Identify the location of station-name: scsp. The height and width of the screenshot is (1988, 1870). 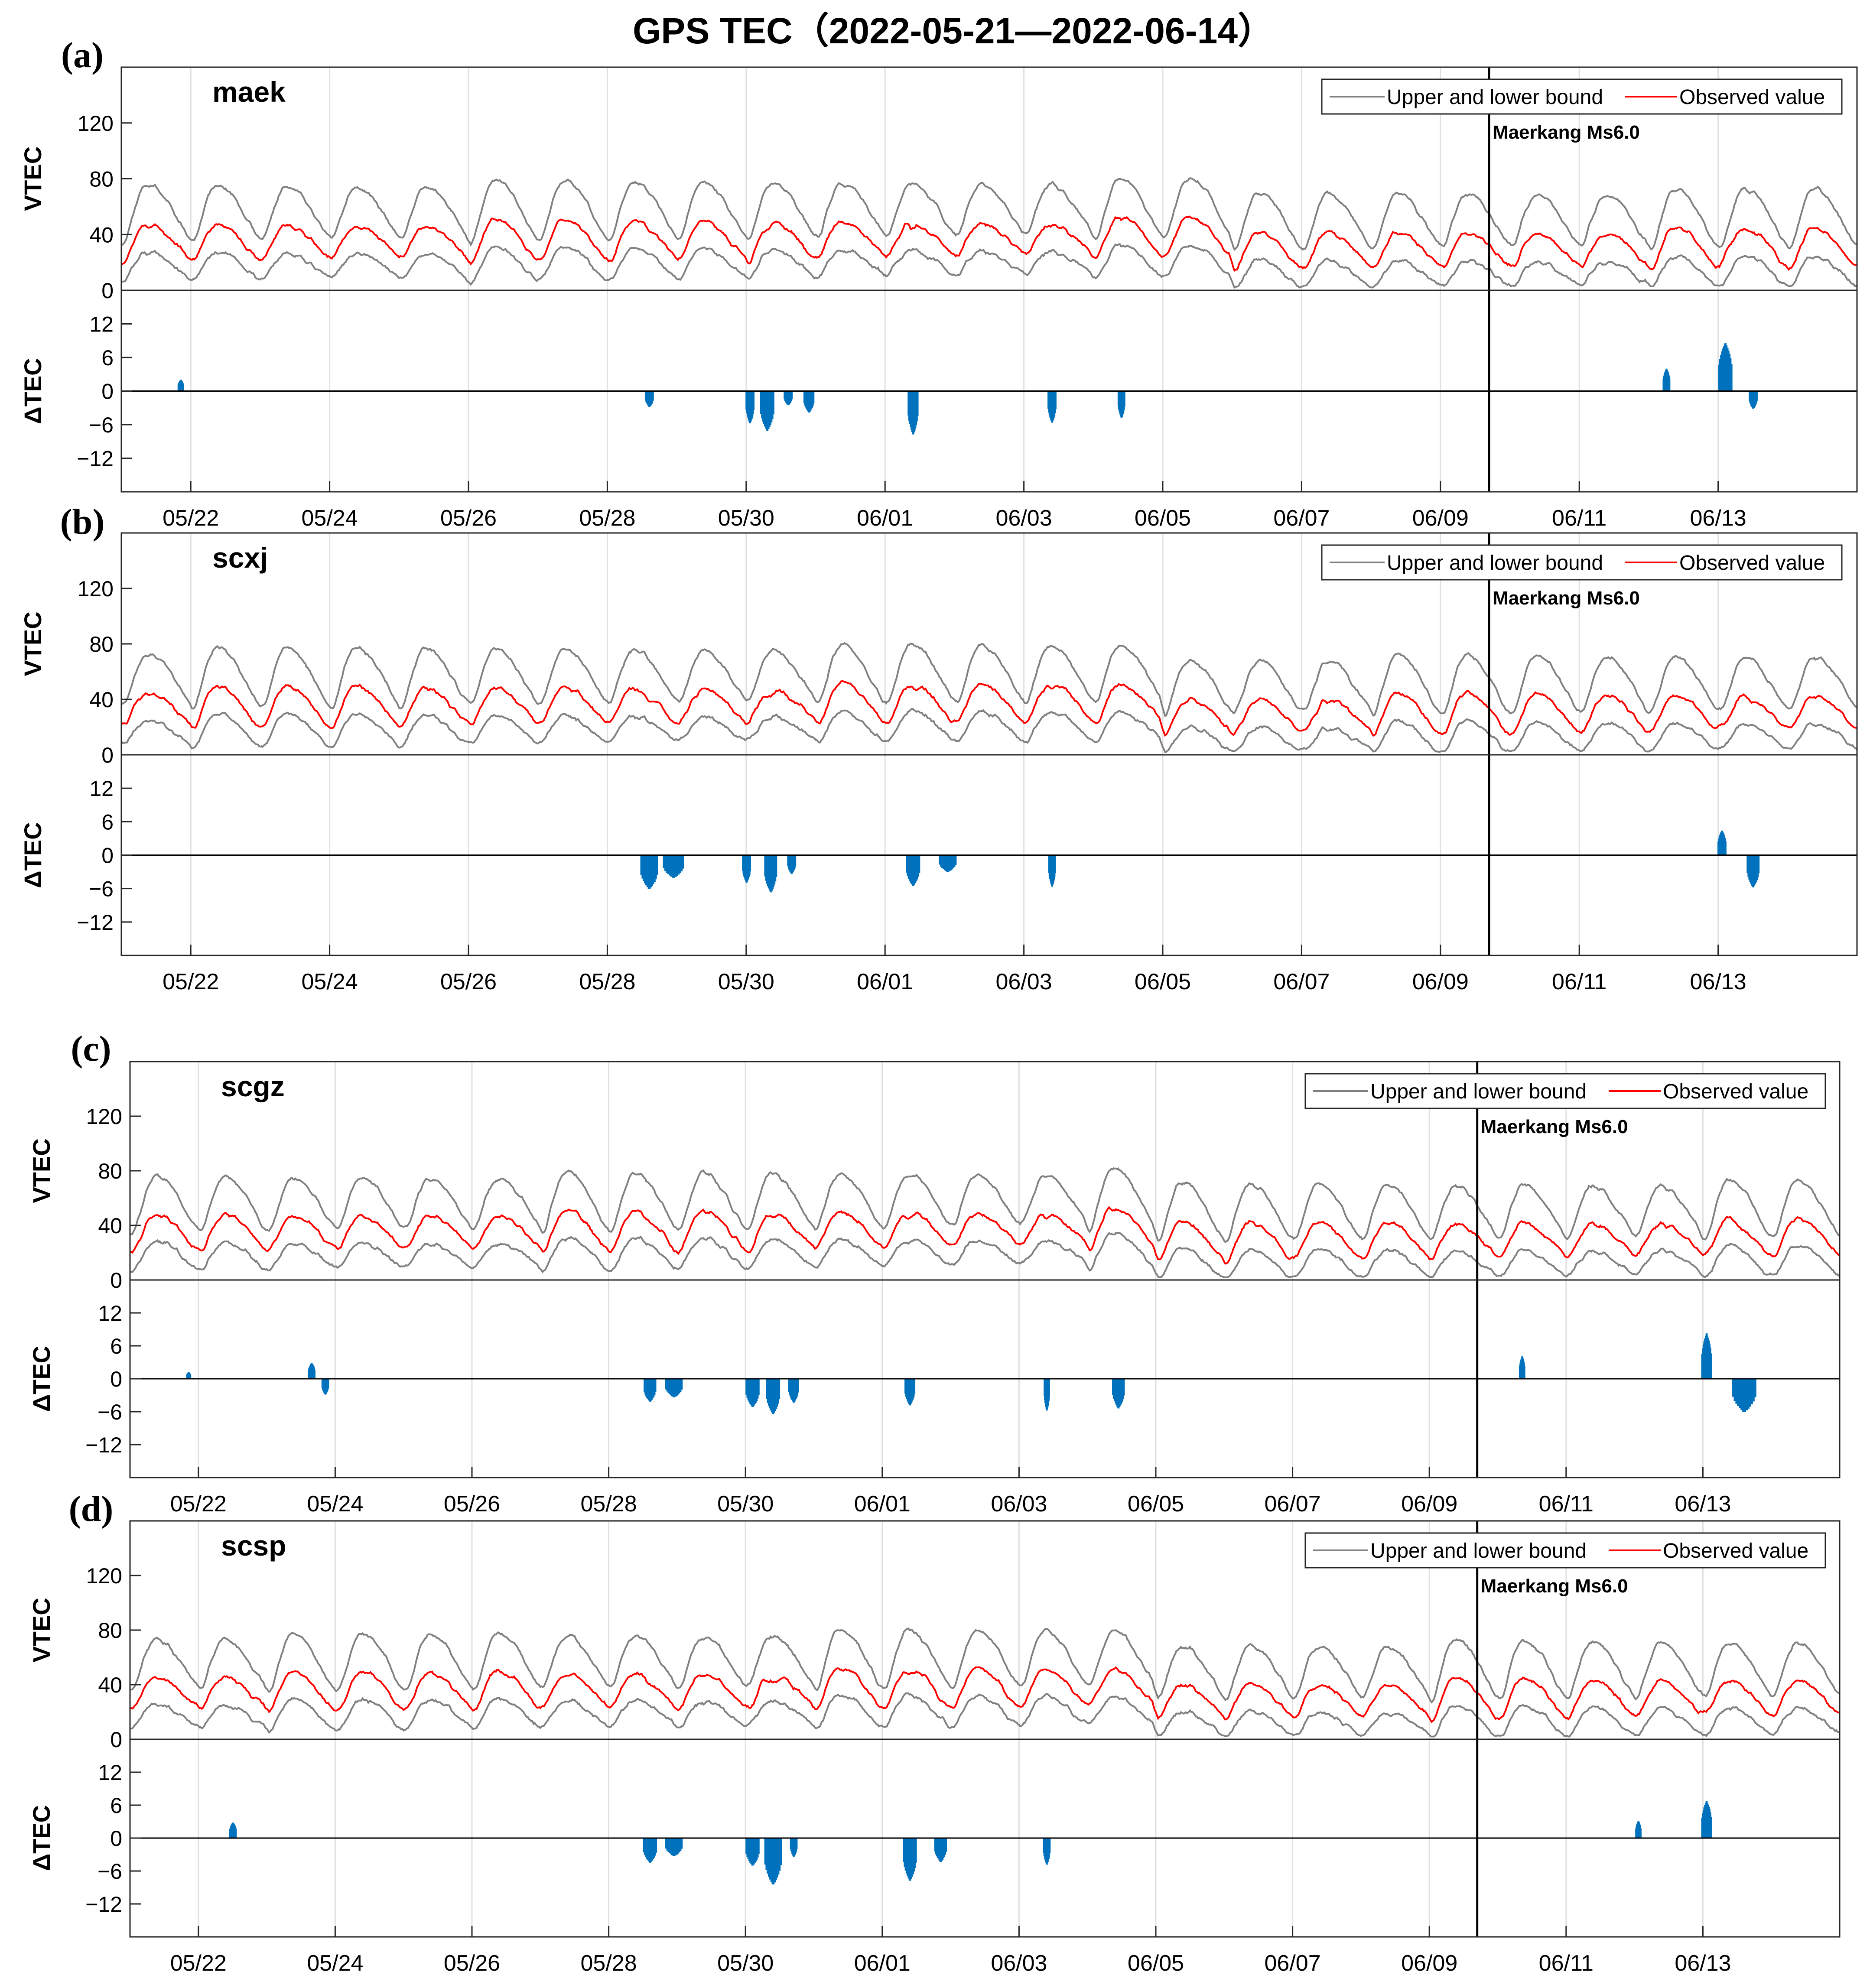
(254, 1546).